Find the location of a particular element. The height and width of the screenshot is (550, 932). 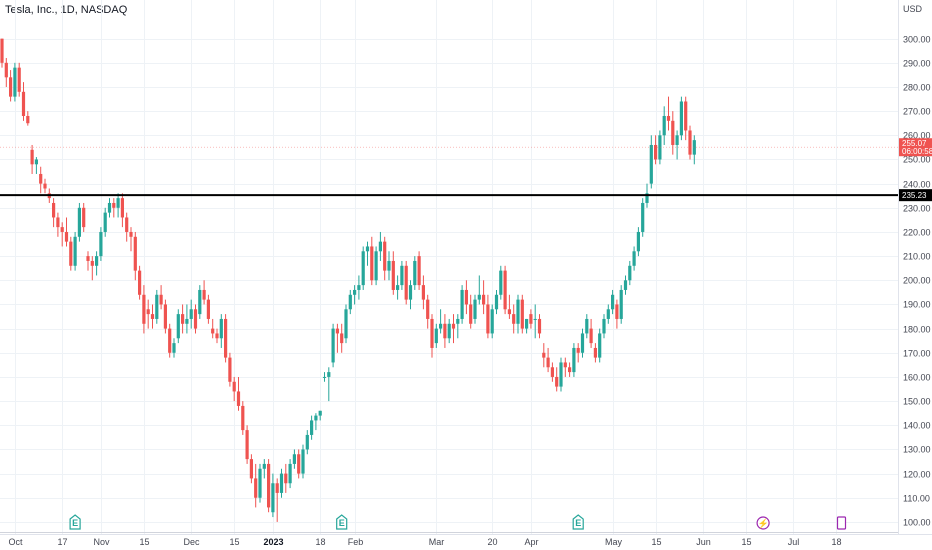

y-tick-label: 130.00 is located at coordinates (917, 450).